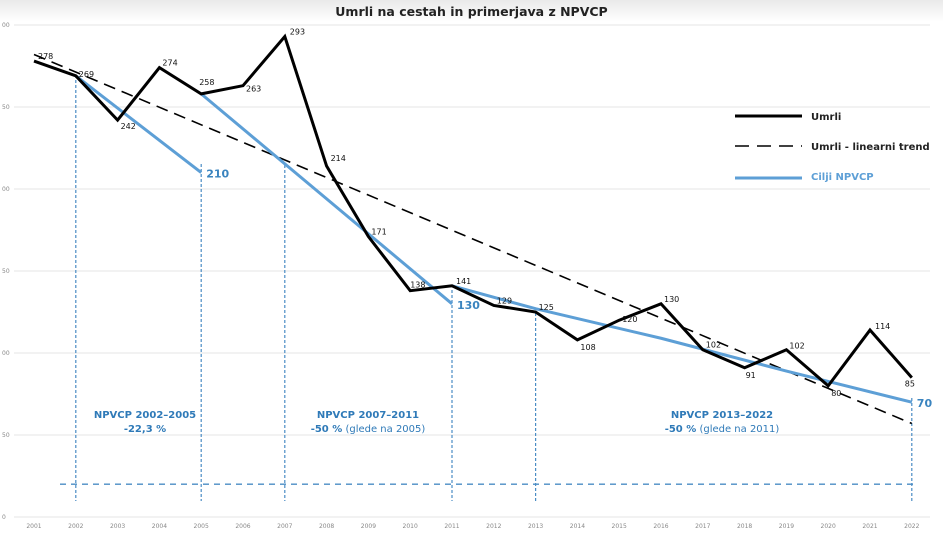  Describe the element at coordinates (45, 56) in the screenshot. I see `deaths-data-label: 278` at that location.